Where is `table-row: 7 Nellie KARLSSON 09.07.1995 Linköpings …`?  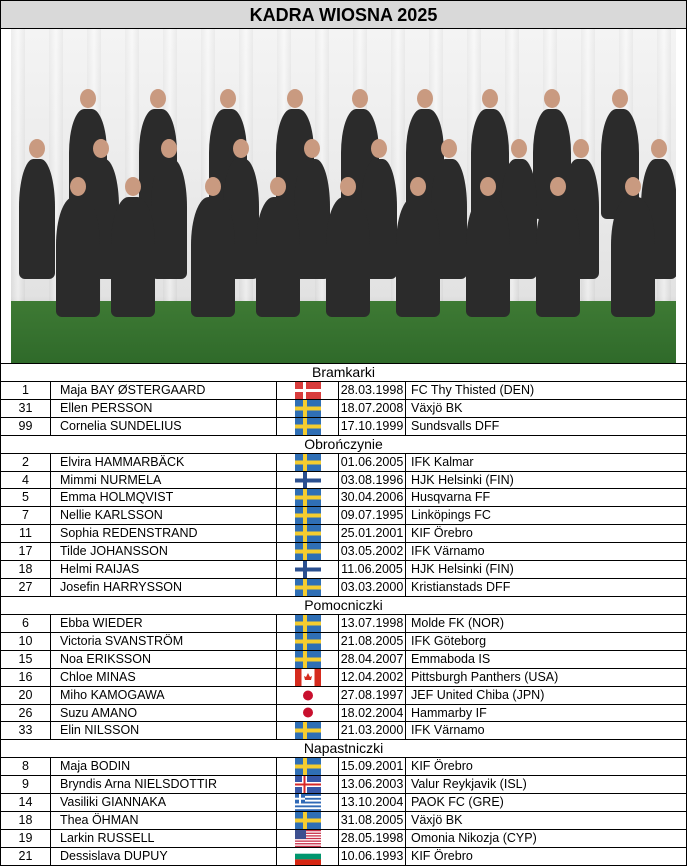
table-row: 7 Nellie KARLSSON 09.07.1995 Linköpings … is located at coordinates (343, 516).